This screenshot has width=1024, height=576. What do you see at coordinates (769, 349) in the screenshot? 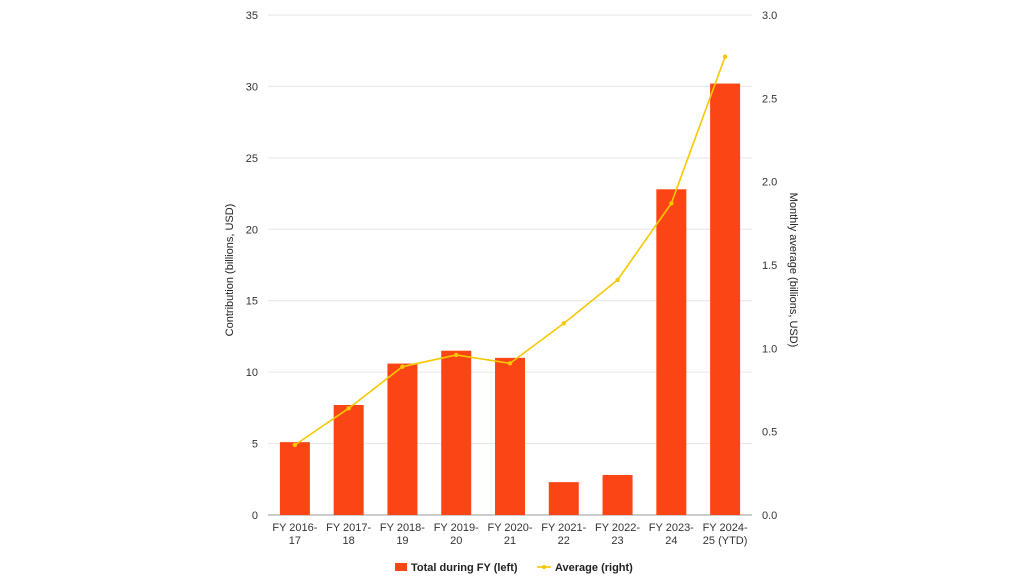
I see `right-y-tick-label: 1.0` at bounding box center [769, 349].